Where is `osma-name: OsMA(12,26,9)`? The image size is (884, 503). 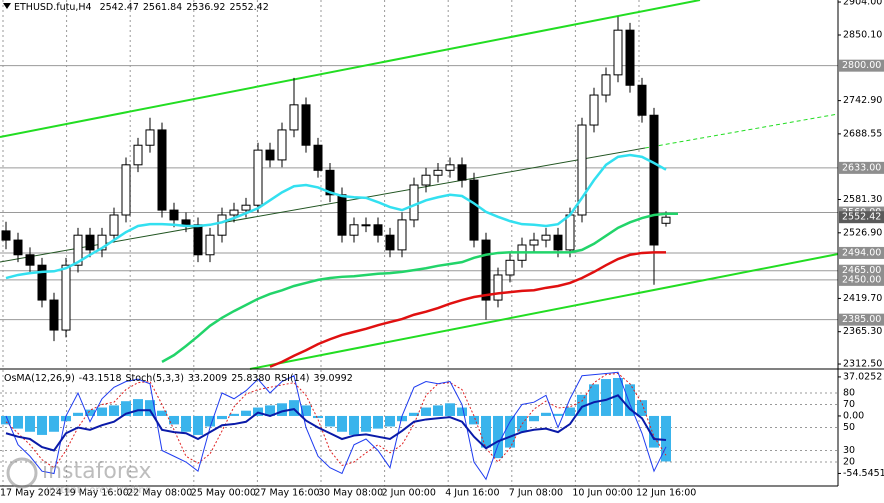
osma-name: OsMA(12,26,9) is located at coordinates (39, 378).